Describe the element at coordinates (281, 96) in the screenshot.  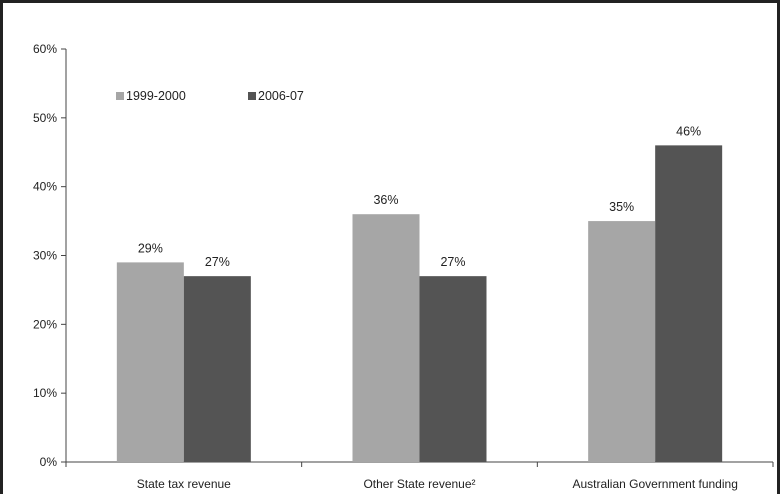
I see `legend-label: 2006-07` at that location.